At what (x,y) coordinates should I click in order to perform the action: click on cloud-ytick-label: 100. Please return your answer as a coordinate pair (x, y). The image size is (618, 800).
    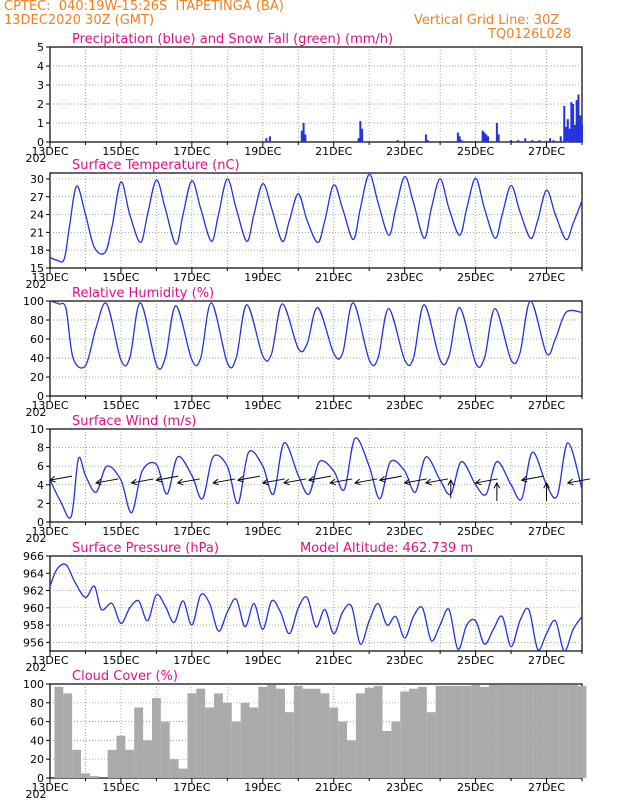
    Looking at the image, I should click on (33, 684).